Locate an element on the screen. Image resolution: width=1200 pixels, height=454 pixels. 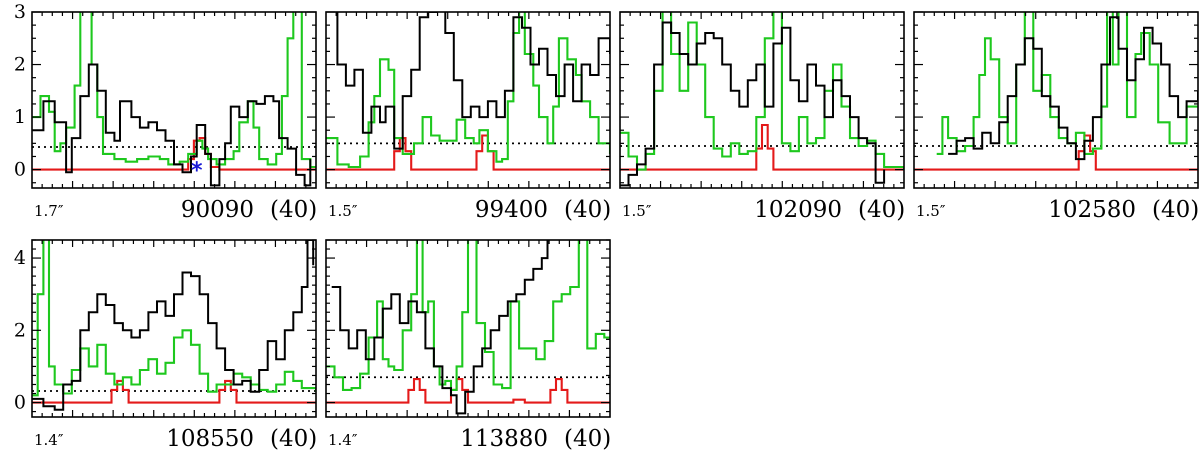
spectrum-panel-113880: 1.4″ 113880 (40) is located at coordinates (468, 345).